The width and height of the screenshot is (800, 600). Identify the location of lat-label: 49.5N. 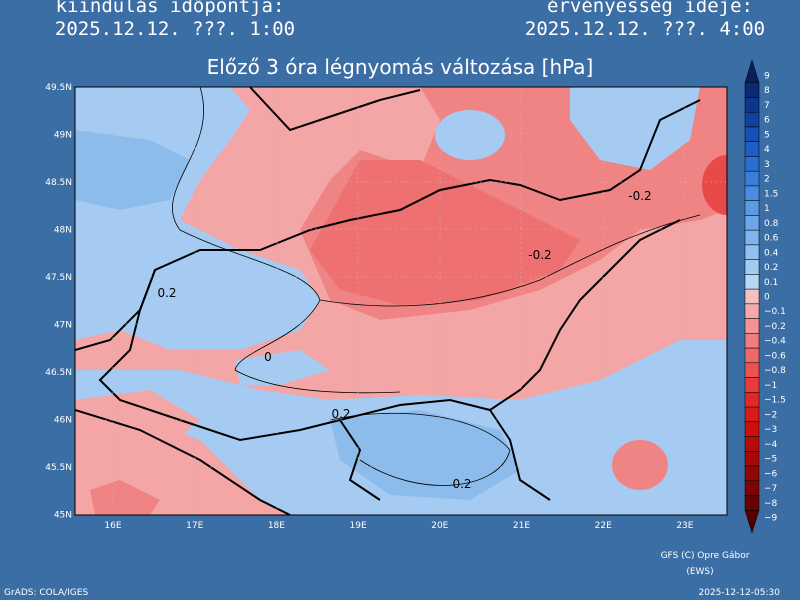
(58, 88).